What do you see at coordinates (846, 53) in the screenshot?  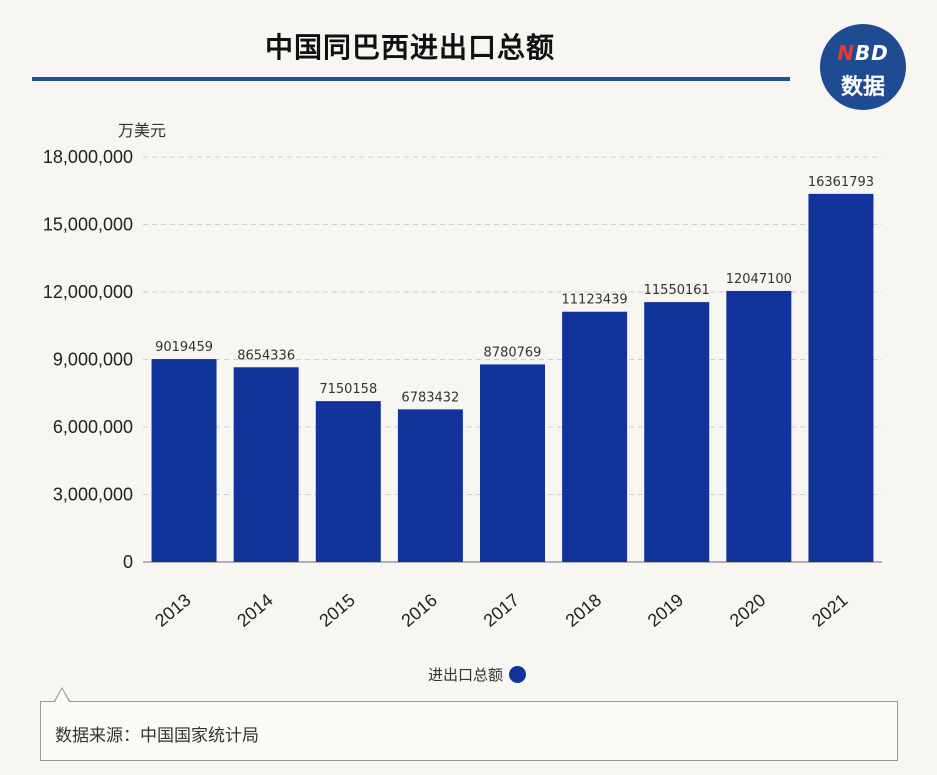 I see `logo-n: N` at bounding box center [846, 53].